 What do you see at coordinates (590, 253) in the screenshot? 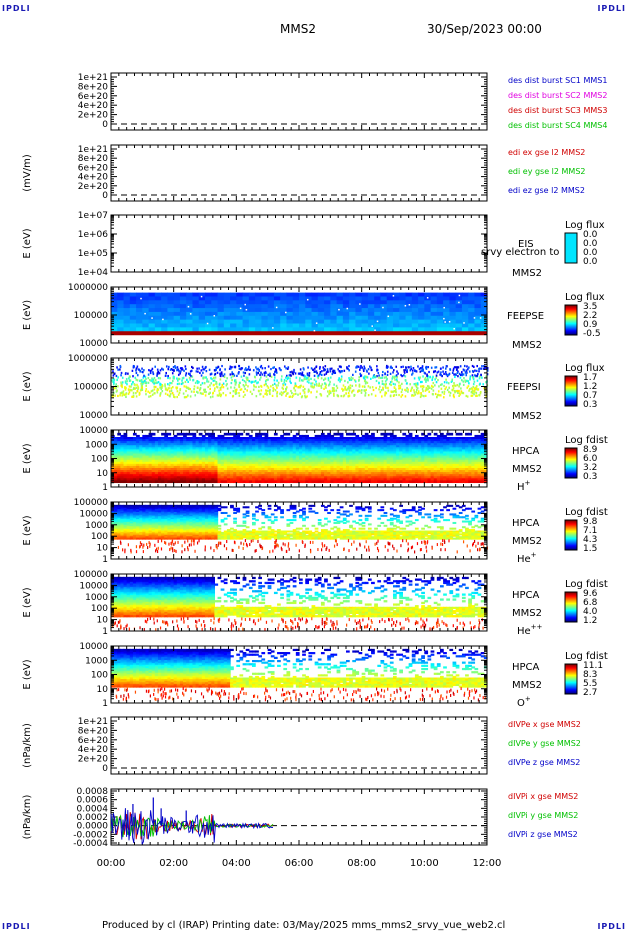
I see `colorbar-tick-label: 0.0` at bounding box center [590, 253].